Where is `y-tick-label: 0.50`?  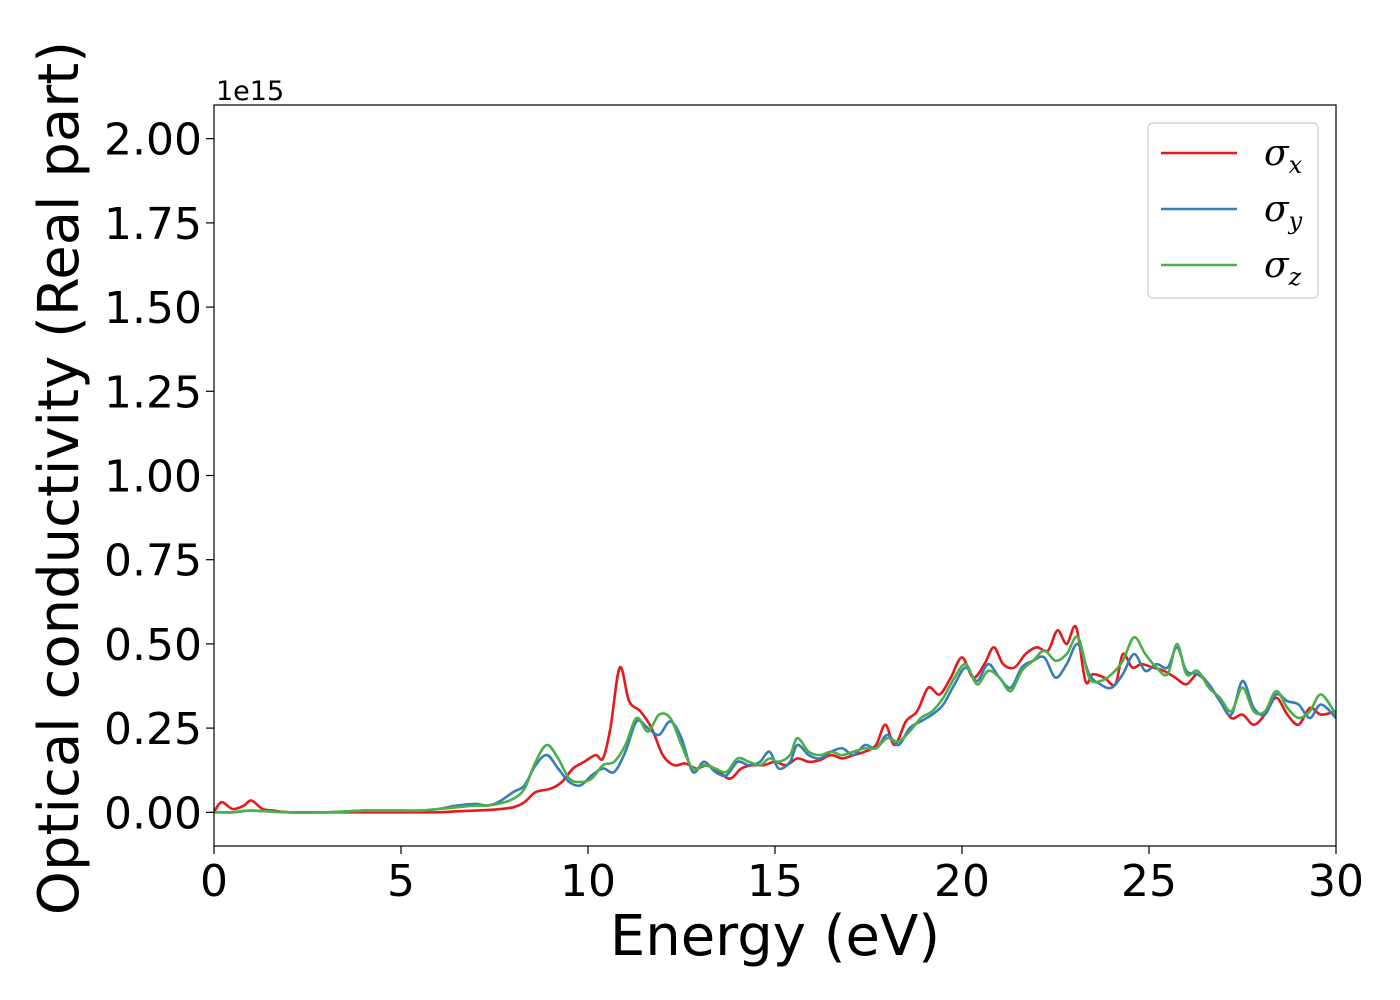
y-tick-label: 0.50 is located at coordinates (153, 645).